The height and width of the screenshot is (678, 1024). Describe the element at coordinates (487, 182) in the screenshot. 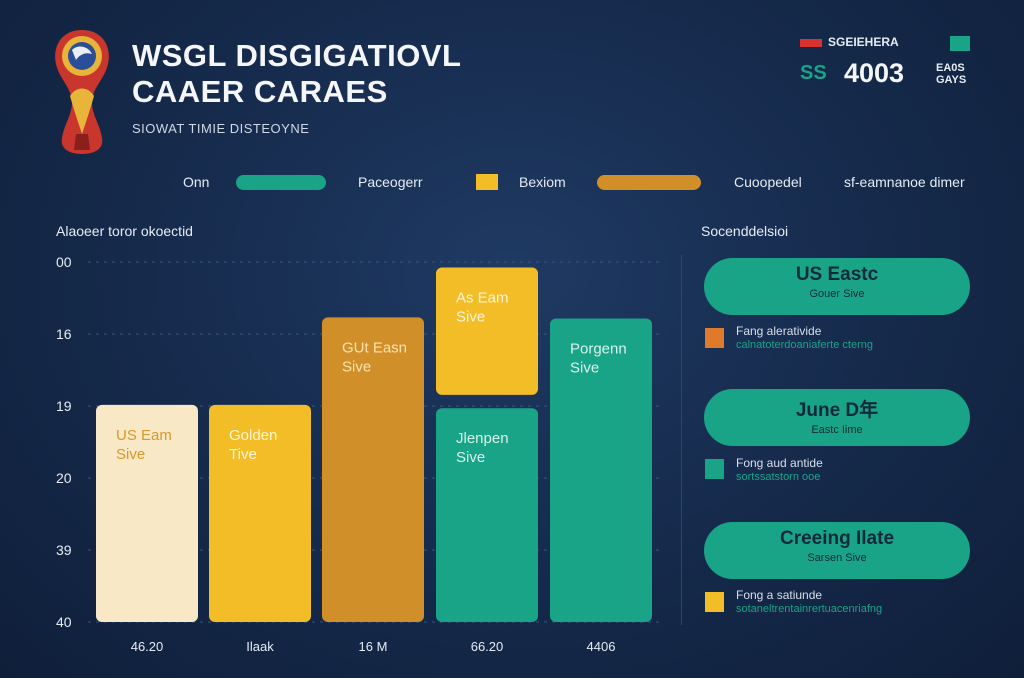

I see `legend-swatch-paceogerr` at that location.